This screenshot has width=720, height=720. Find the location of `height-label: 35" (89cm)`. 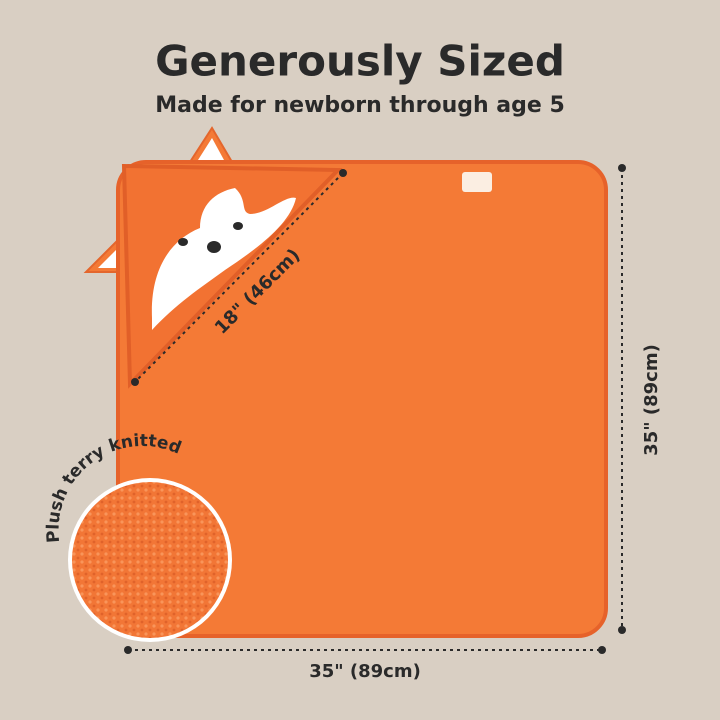

height-label: 35" (89cm) is located at coordinates (651, 400).